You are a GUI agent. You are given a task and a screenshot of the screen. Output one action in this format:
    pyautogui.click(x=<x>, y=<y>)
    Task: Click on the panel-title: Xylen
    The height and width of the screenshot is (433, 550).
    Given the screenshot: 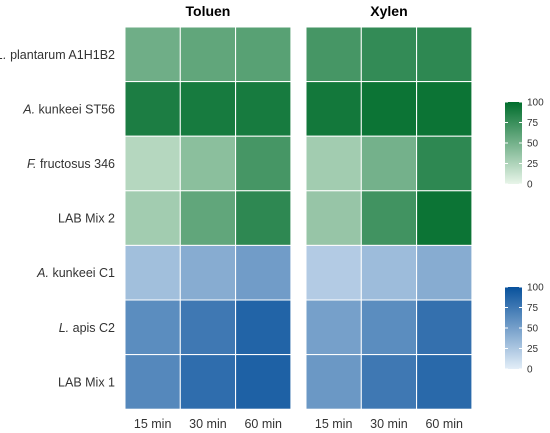 What is the action you would take?
    pyautogui.click(x=388, y=11)
    